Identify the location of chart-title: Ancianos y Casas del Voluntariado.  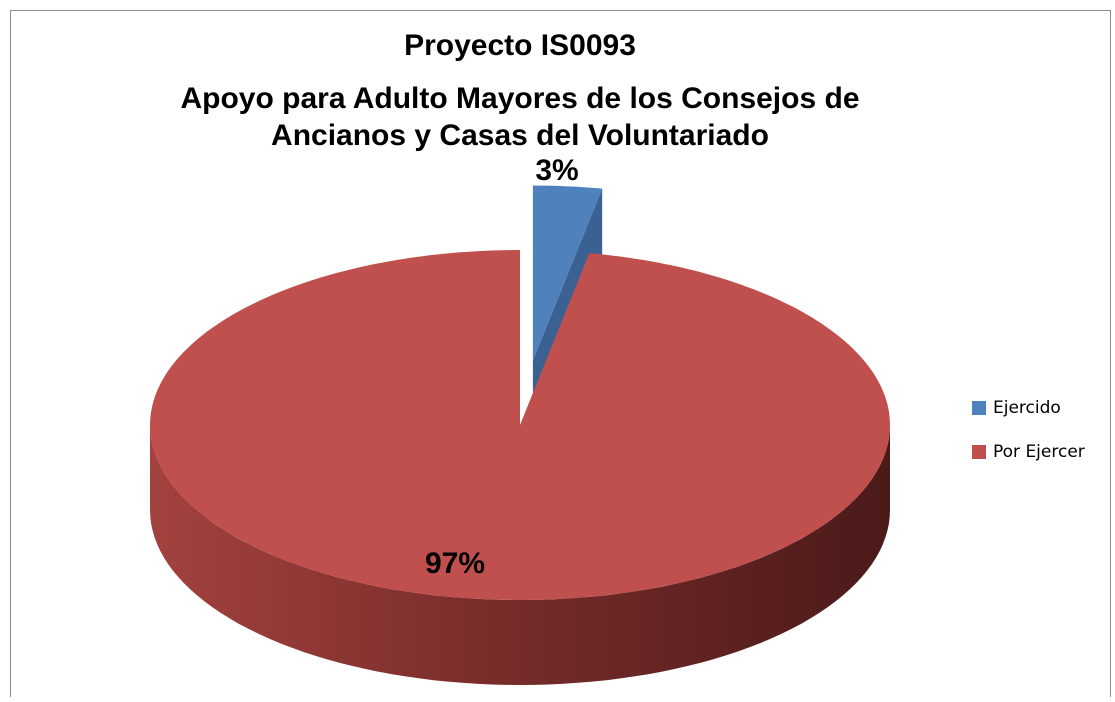
(520, 135).